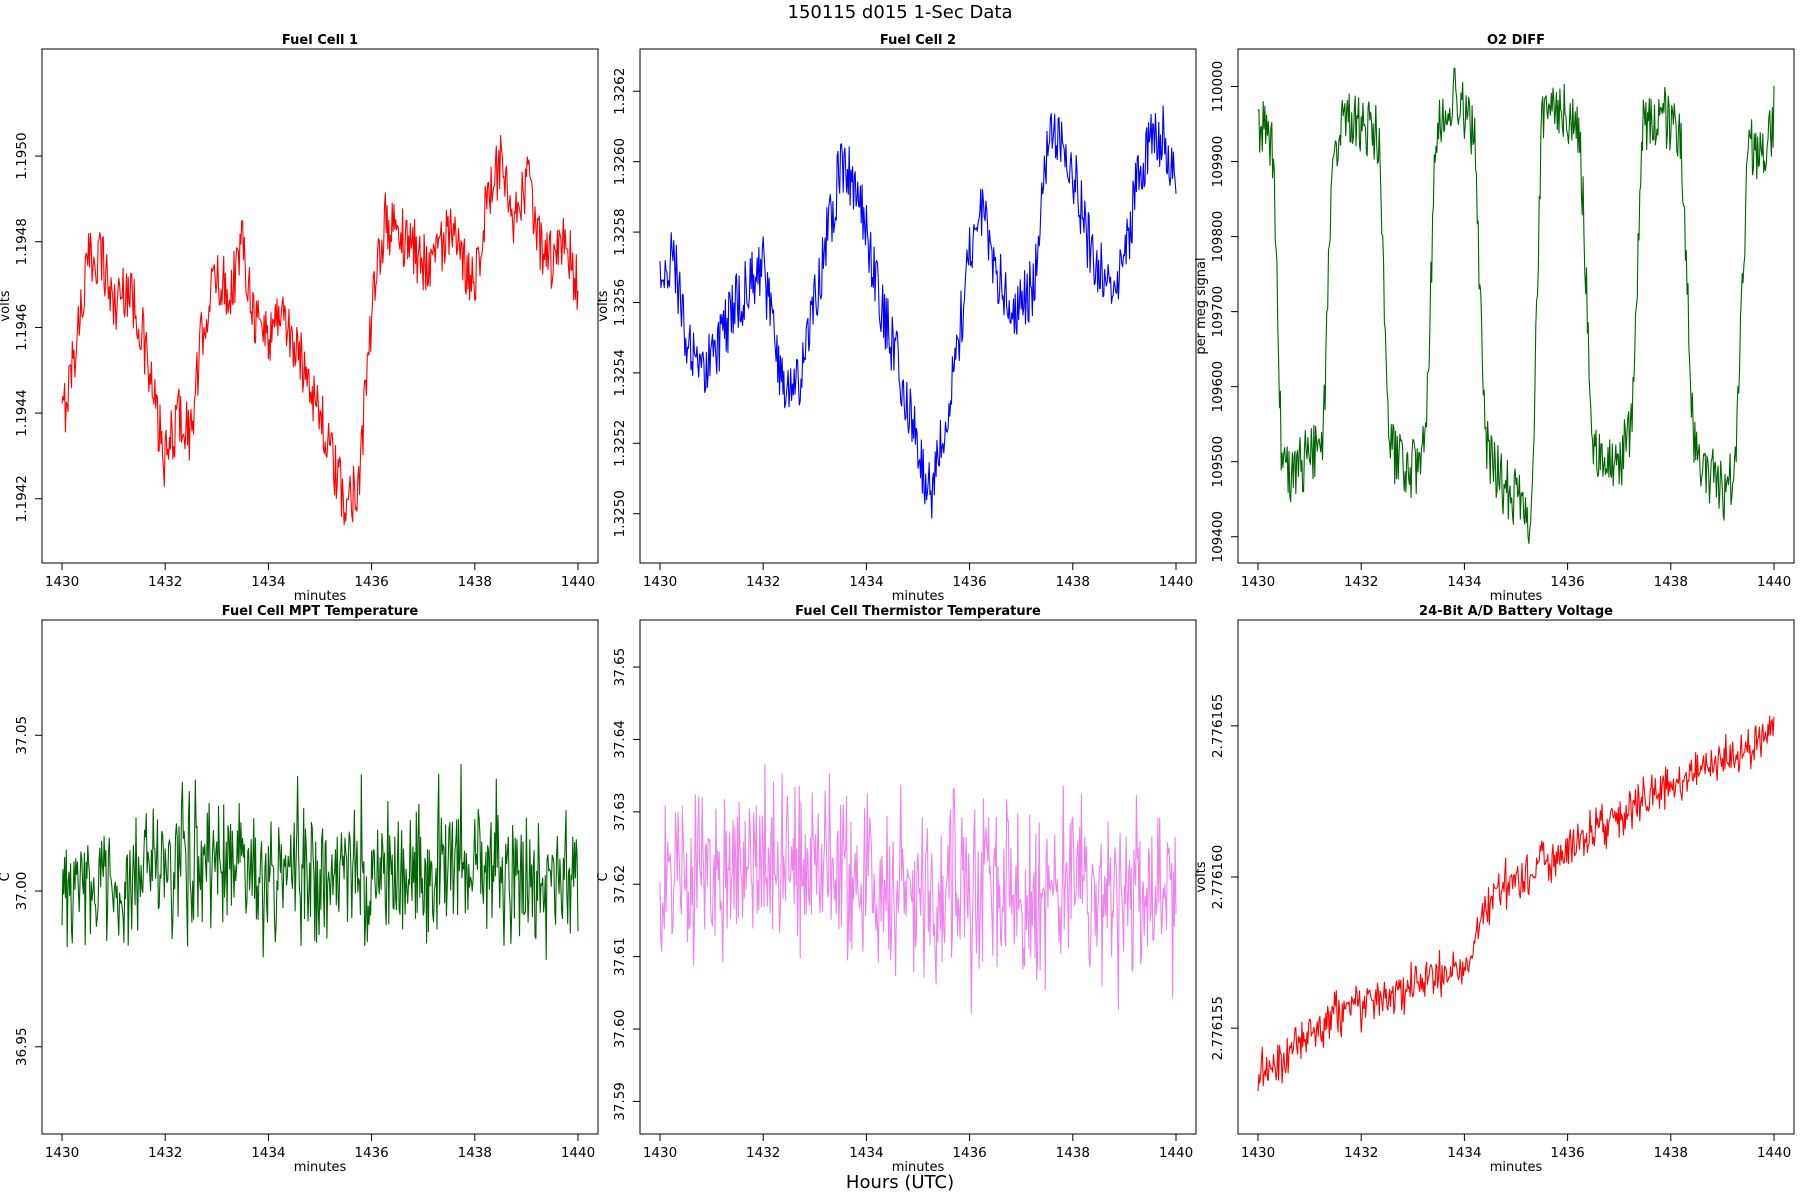 This screenshot has width=1800, height=1200. Describe the element at coordinates (620, 667) in the screenshot. I see `y-tick-label: 37.65` at that location.